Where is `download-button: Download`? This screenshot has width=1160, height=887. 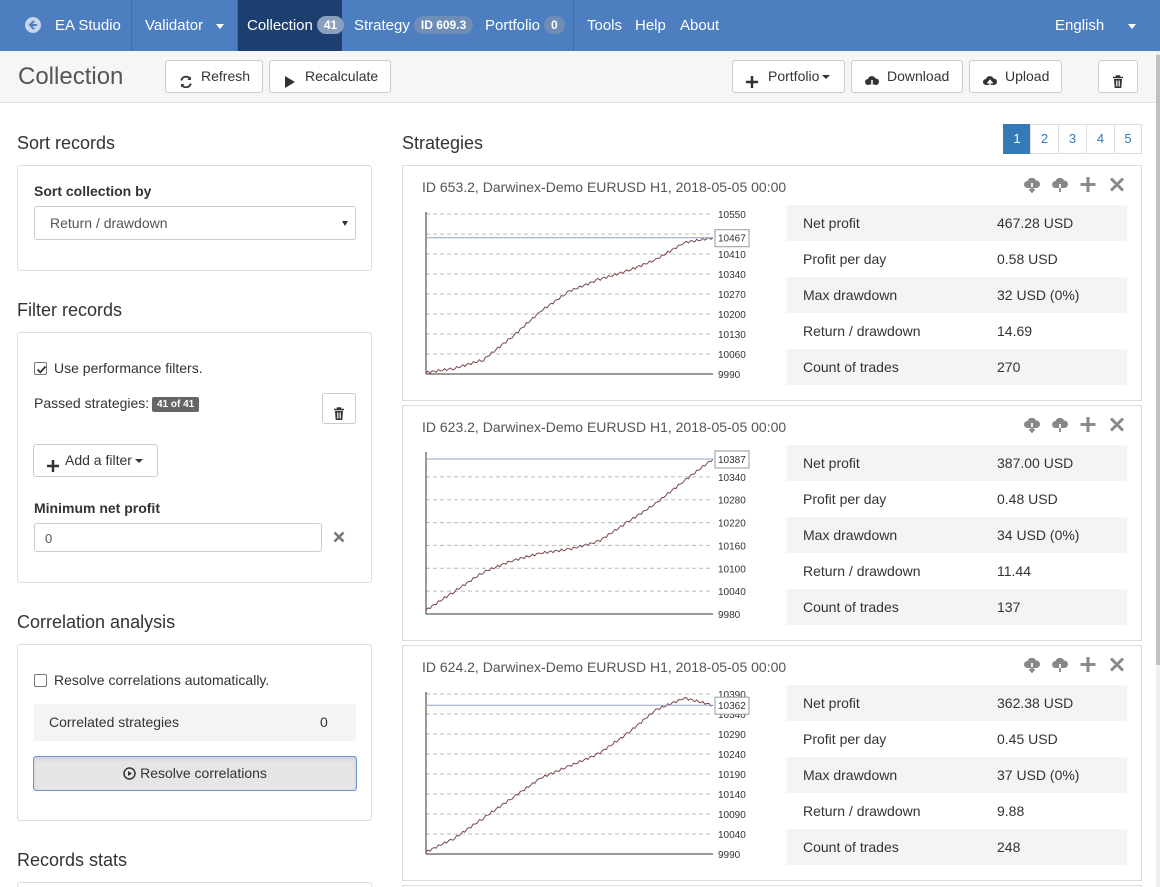
download-button: Download is located at coordinates (907, 76).